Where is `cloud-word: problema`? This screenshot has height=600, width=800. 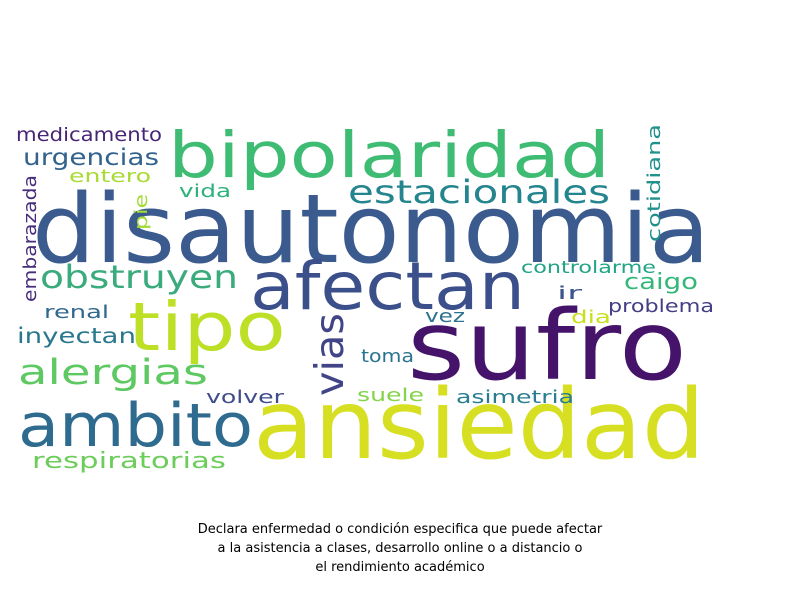 cloud-word: problema is located at coordinates (661, 306).